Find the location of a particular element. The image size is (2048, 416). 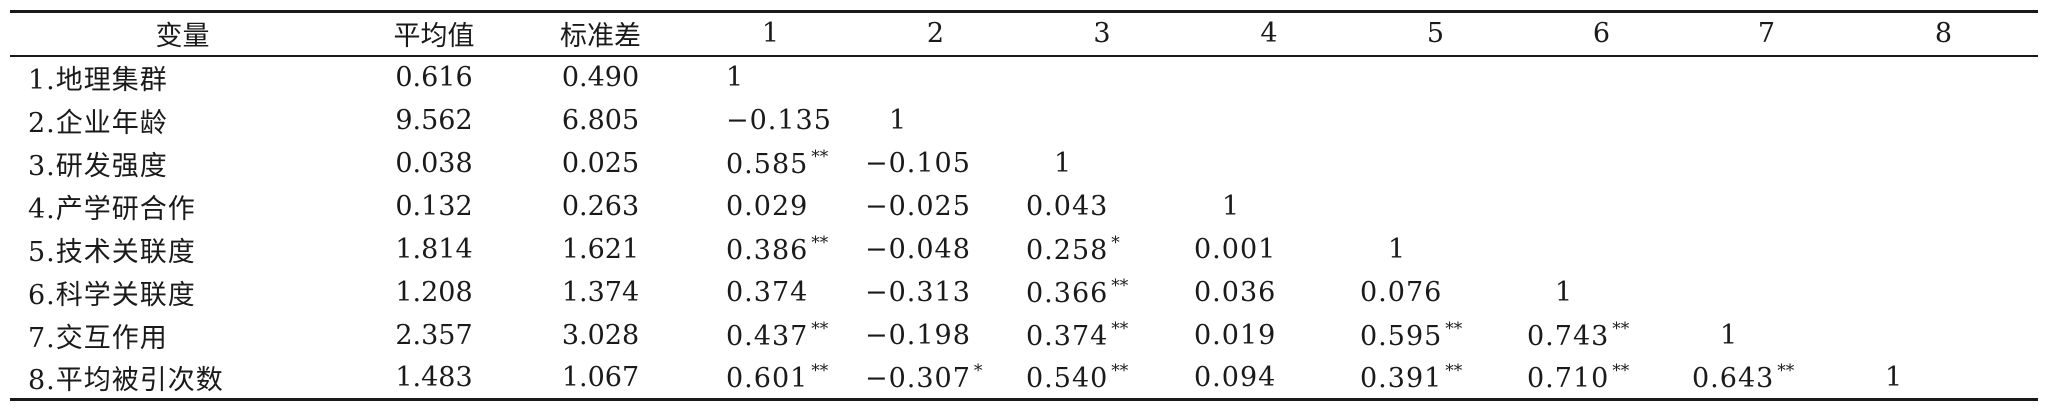

correlation-cell: 0.743 ** is located at coordinates (1601, 335).